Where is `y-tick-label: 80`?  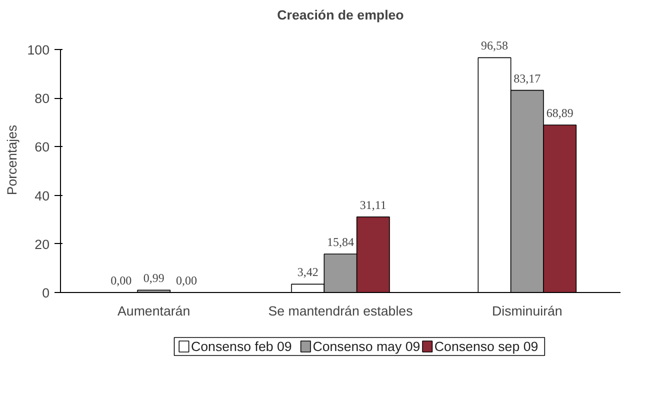
y-tick-label: 80 is located at coordinates (42, 98).